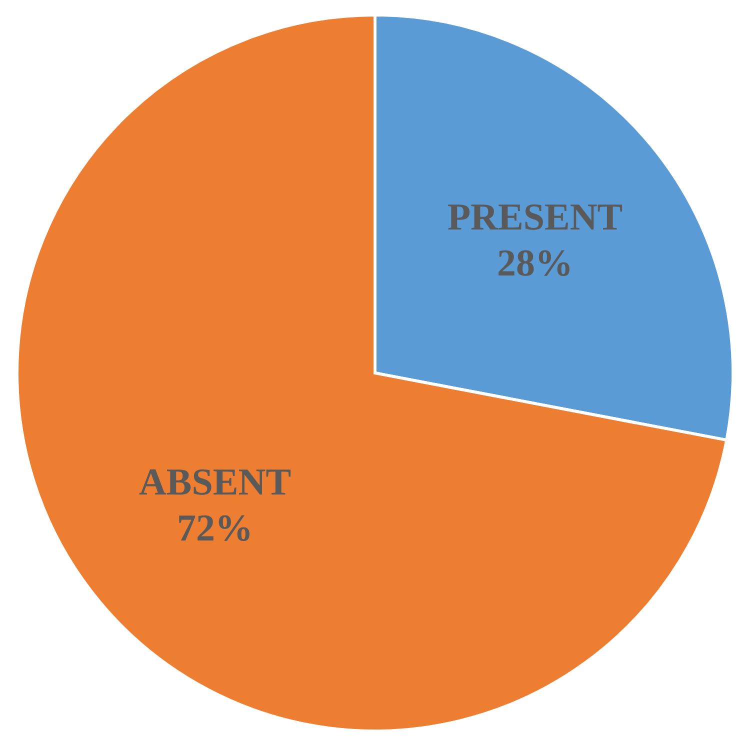  What do you see at coordinates (534, 263) in the screenshot?
I see `data-label: 28%` at bounding box center [534, 263].